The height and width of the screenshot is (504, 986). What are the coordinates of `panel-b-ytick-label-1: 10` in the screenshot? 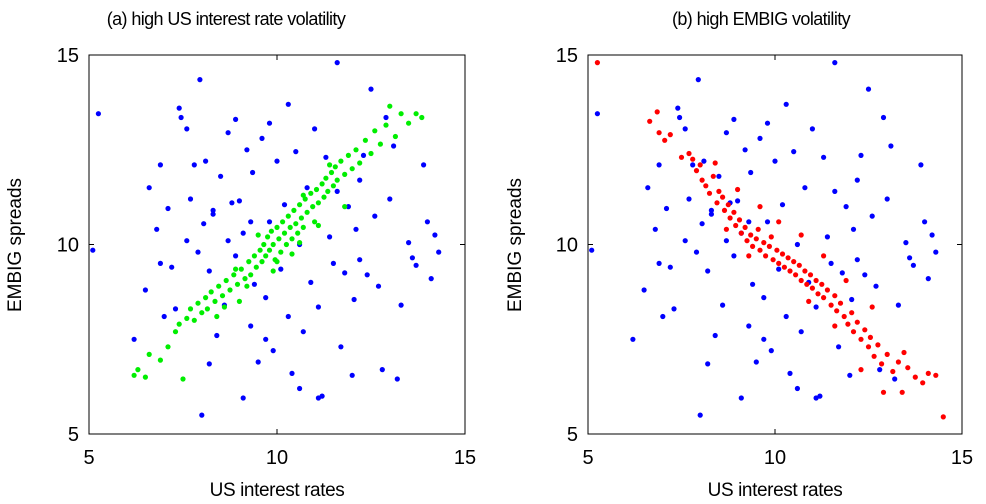 It's located at (567, 246).